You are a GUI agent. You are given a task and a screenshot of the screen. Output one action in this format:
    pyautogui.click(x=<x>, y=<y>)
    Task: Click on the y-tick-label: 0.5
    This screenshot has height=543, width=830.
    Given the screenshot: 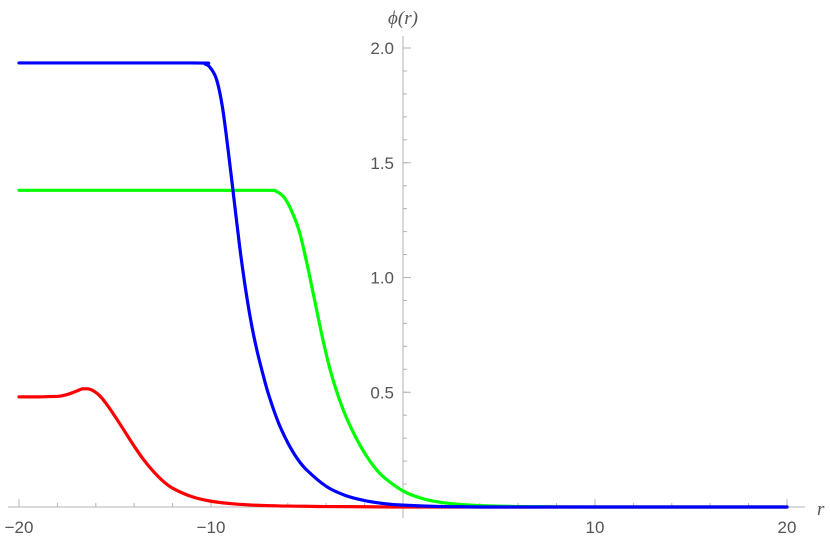 What is the action you would take?
    pyautogui.click(x=382, y=392)
    